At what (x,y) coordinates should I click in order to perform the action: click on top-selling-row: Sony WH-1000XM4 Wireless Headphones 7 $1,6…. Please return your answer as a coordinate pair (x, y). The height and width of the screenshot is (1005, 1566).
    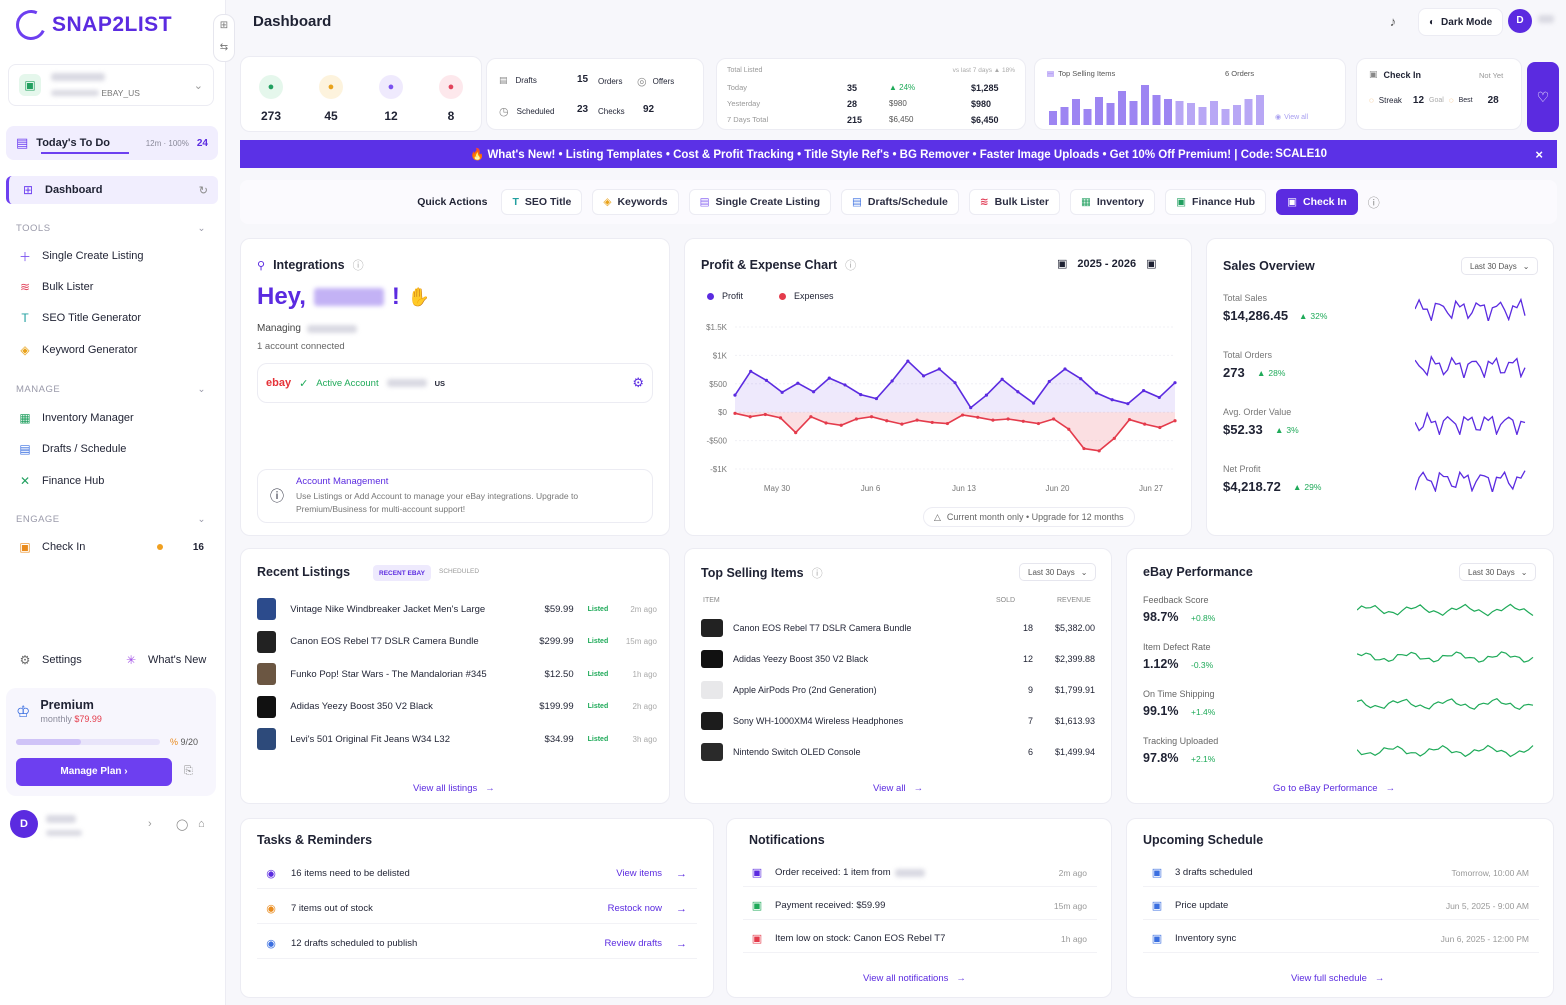
    Looking at the image, I should click on (899, 721).